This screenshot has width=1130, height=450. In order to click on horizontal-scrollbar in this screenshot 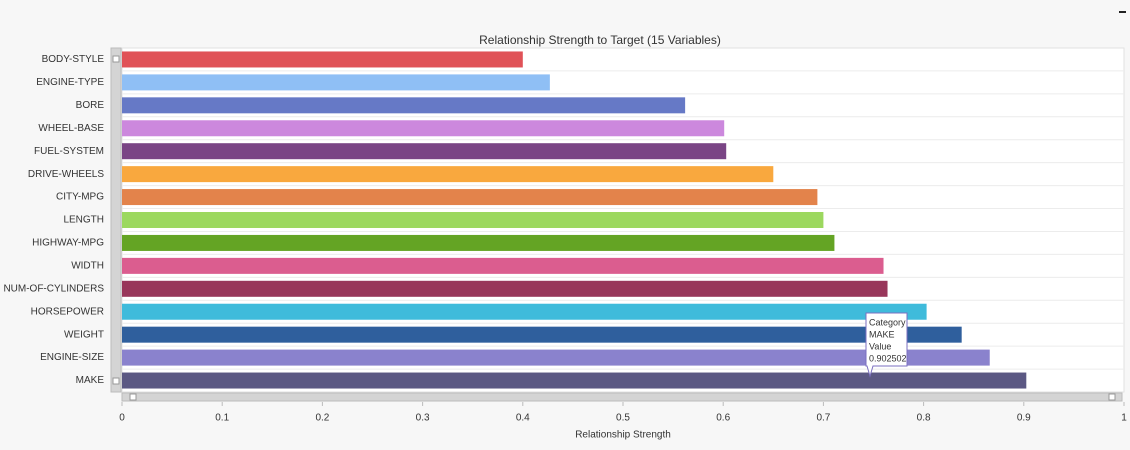, I will do `click(622, 397)`.